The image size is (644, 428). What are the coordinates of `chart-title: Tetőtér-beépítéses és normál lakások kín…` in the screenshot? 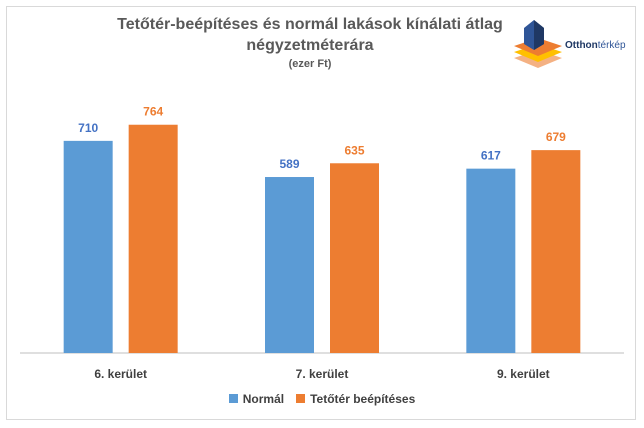 It's located at (310, 35).